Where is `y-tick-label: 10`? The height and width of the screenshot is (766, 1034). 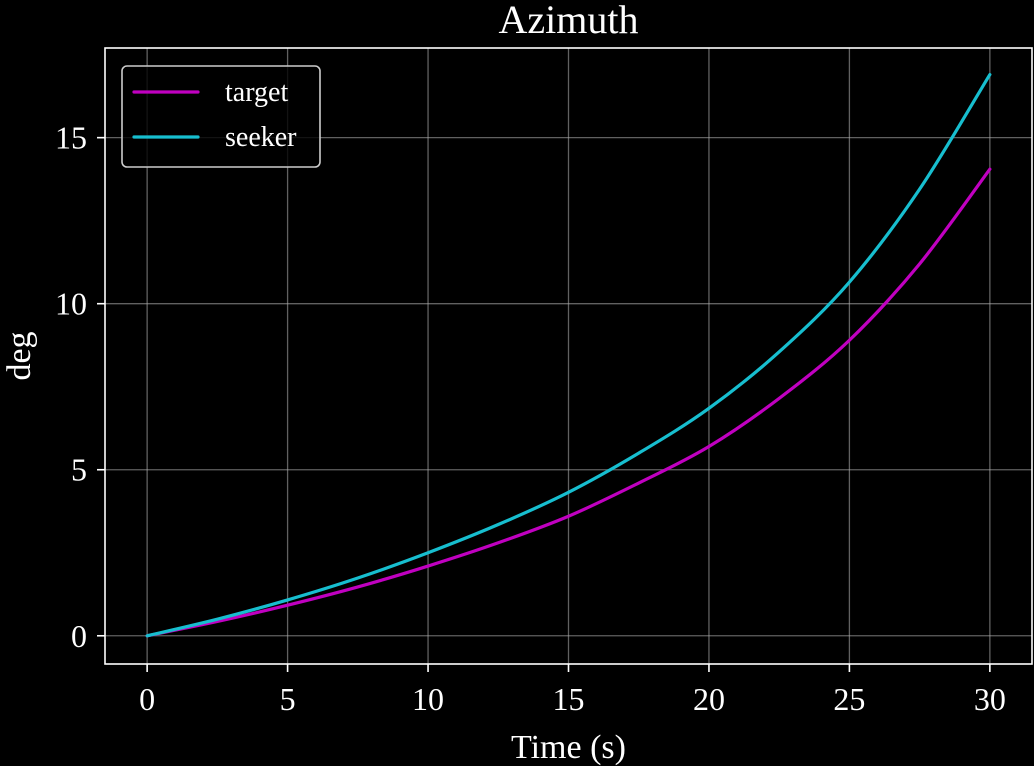
y-tick-label: 10 is located at coordinates (71, 304).